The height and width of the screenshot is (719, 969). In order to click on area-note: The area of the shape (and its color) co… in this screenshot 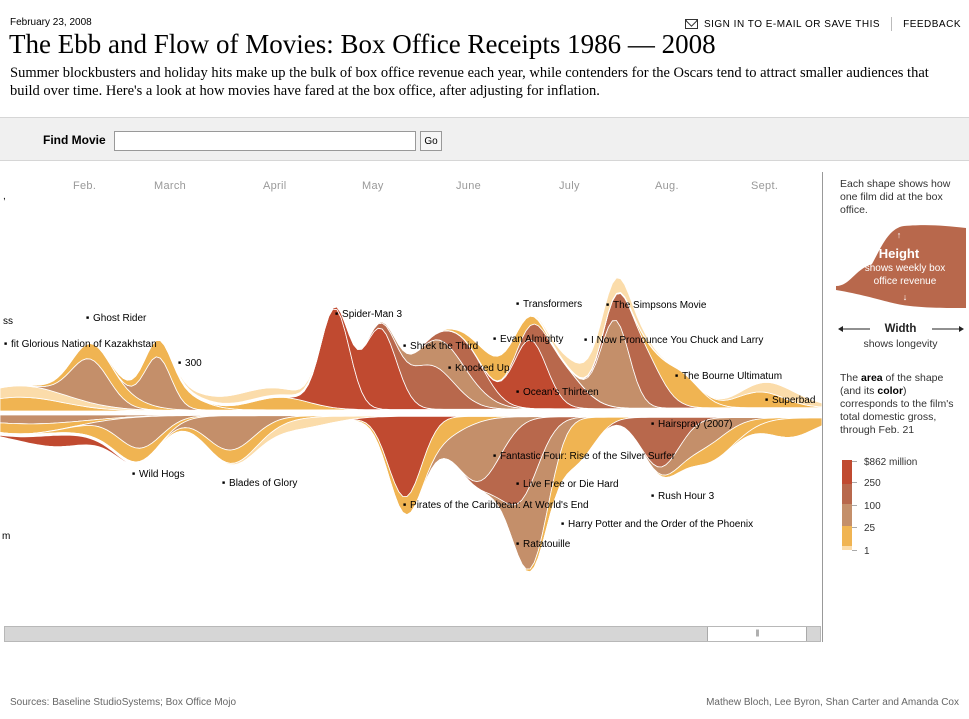, I will do `click(897, 404)`.